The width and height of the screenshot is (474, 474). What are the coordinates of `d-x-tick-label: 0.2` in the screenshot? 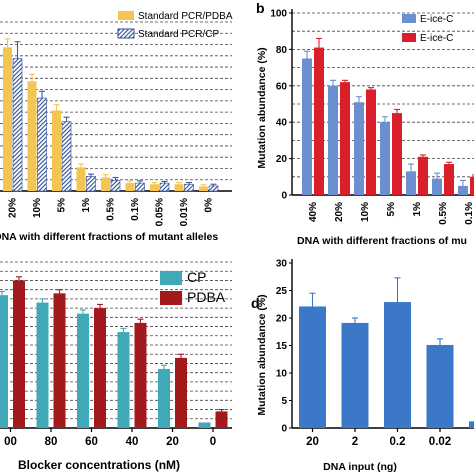 It's located at (398, 442).